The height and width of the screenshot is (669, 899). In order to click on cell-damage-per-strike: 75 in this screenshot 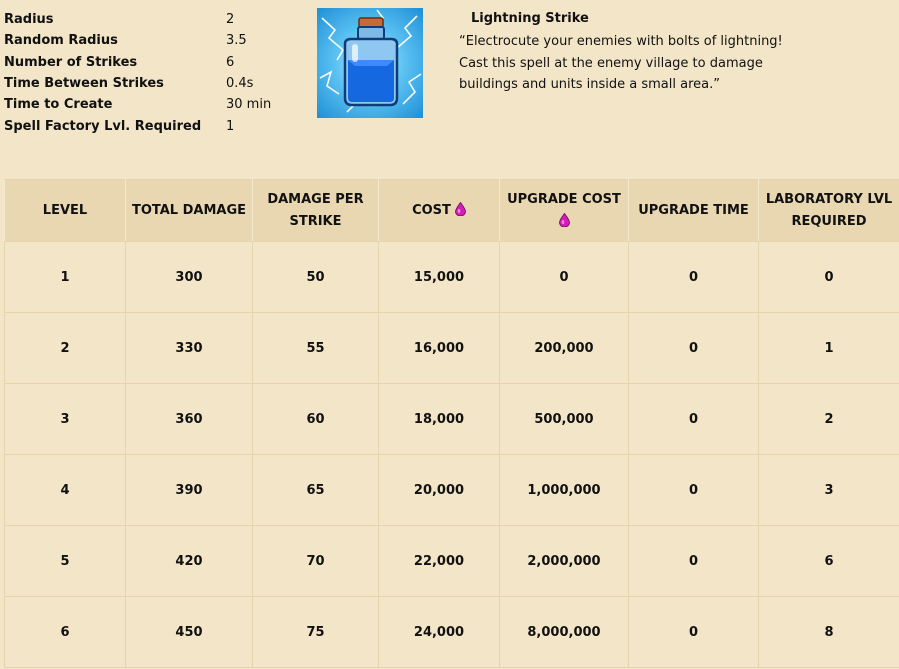, I will do `click(315, 632)`.